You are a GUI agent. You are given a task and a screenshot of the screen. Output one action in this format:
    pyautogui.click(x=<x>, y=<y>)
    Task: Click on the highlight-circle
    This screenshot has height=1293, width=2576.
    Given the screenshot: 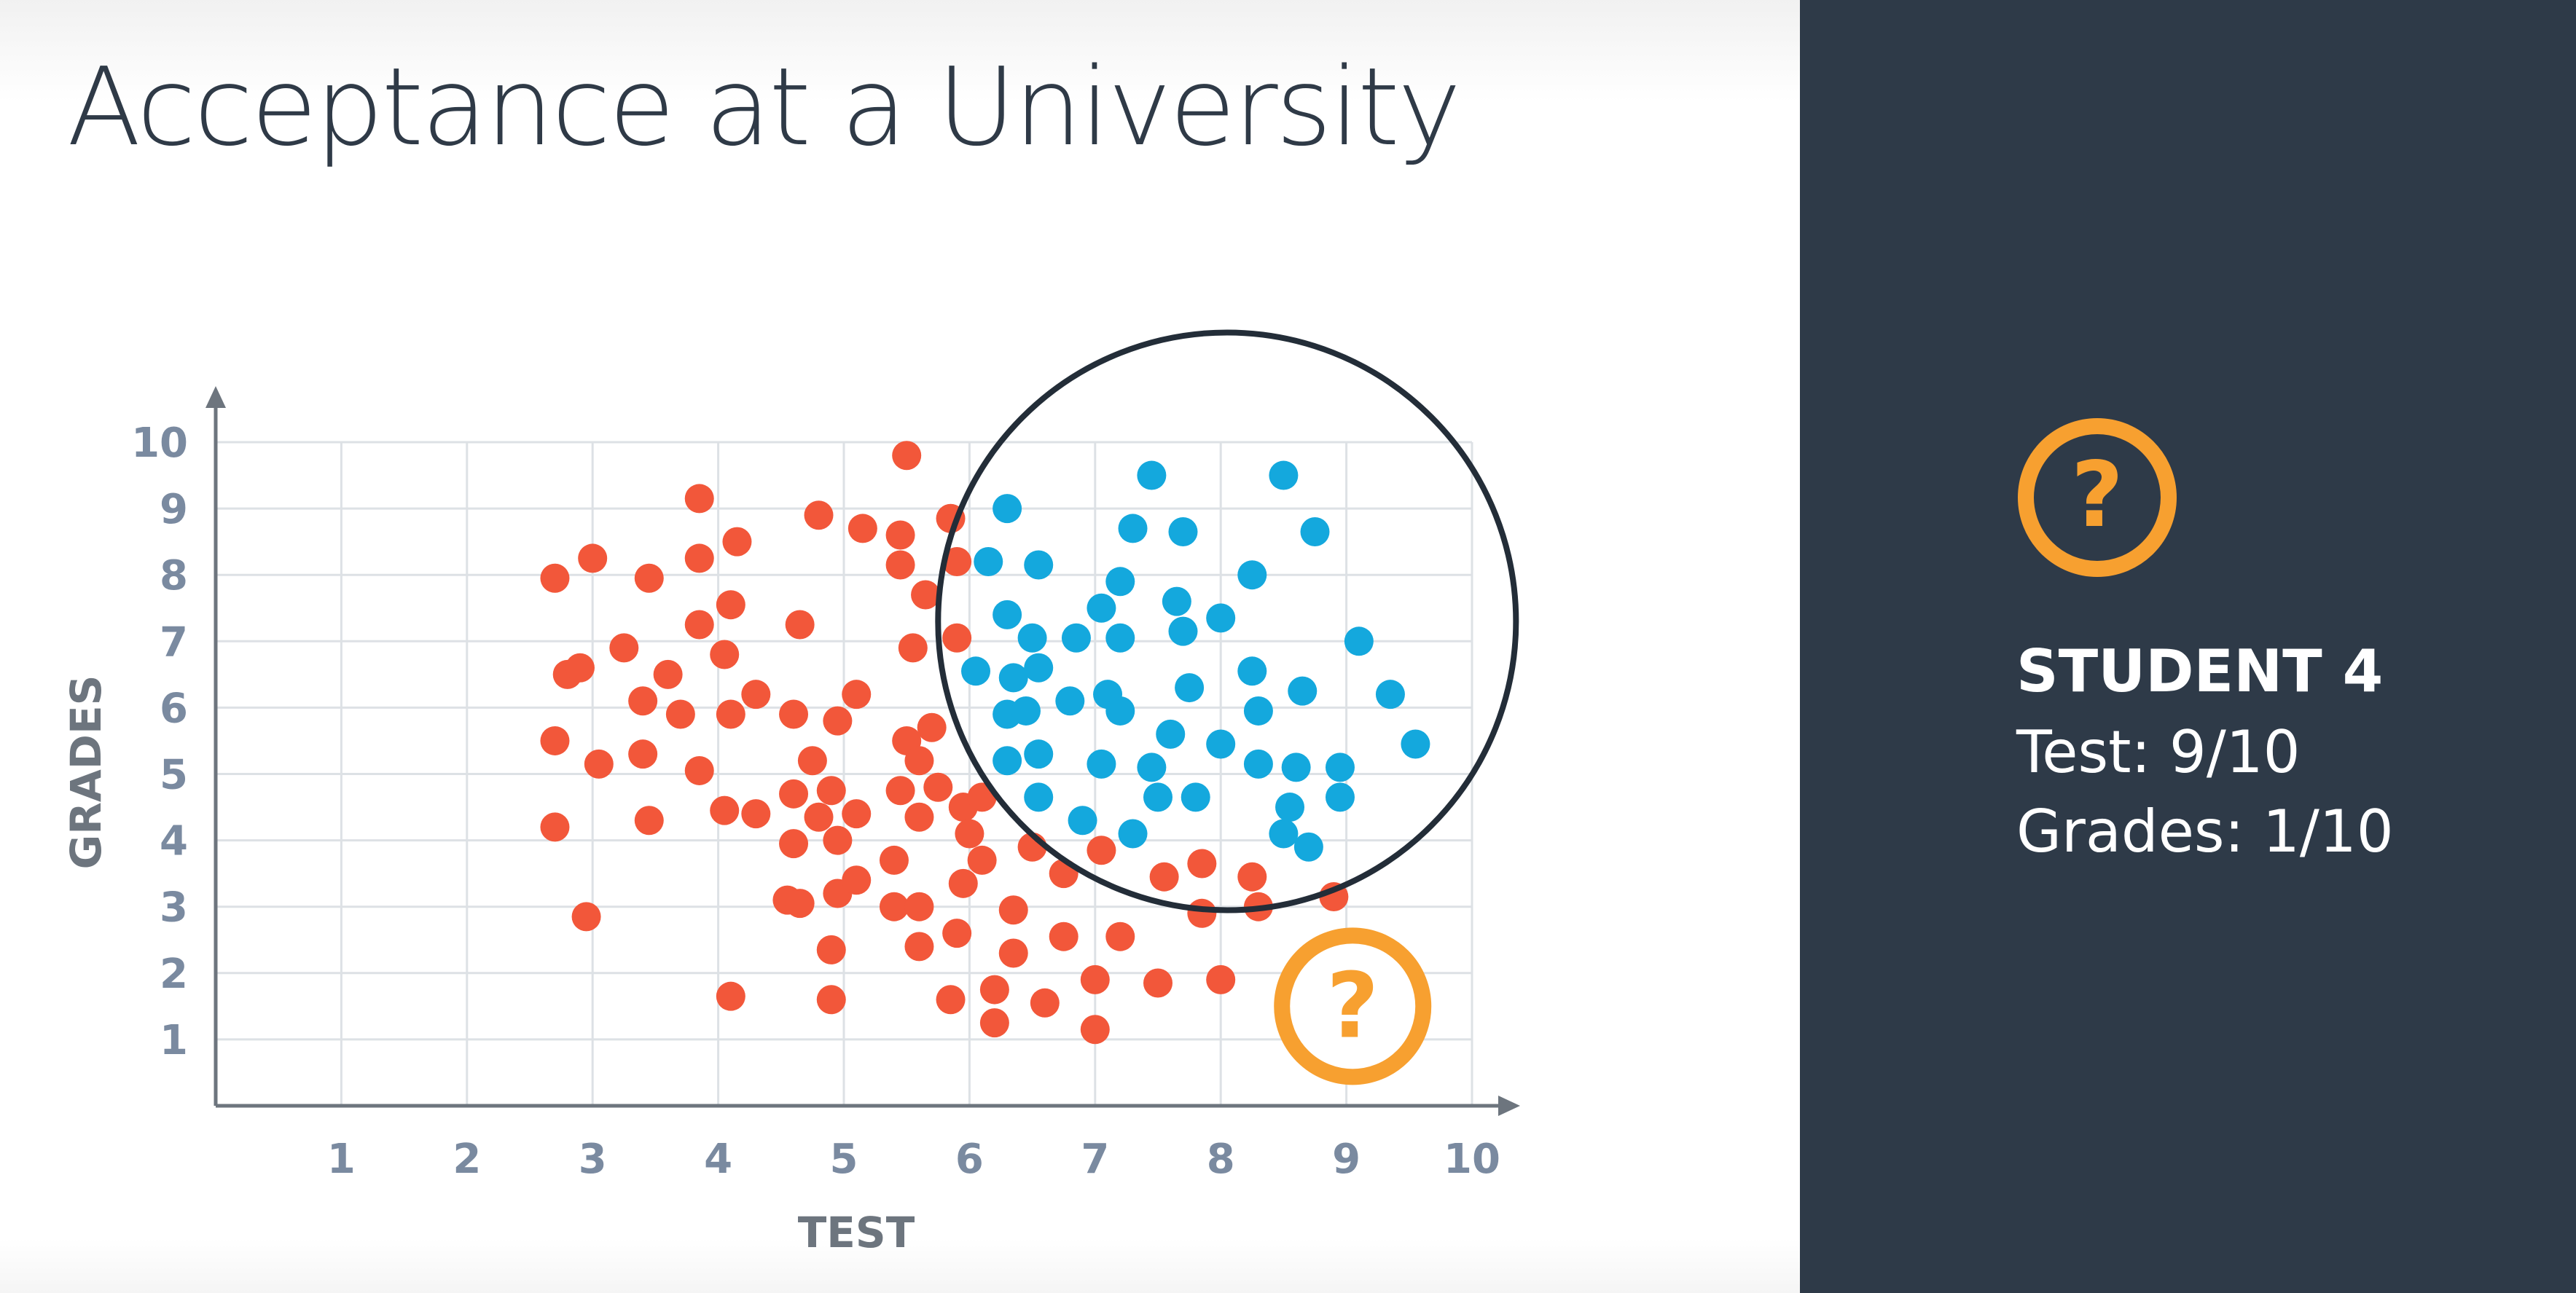 What is the action you would take?
    pyautogui.click(x=1227, y=621)
    